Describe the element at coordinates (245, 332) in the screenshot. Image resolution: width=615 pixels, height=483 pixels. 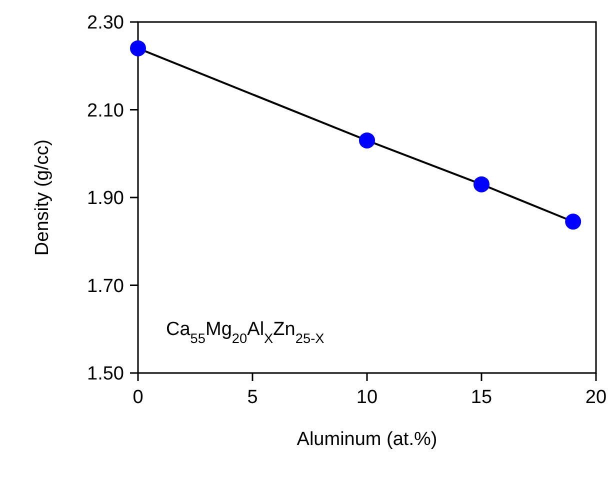
I see `annotation: Ca$_{55}$Mg$_{20}$Al$_{X}$Zn$_{25-X}$` at that location.